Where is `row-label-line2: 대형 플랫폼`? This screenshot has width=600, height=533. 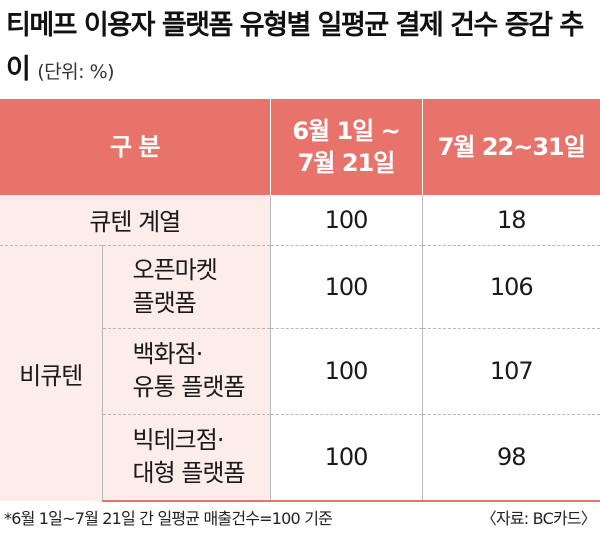 row-label-line2: 대형 플랫폼 is located at coordinates (189, 473).